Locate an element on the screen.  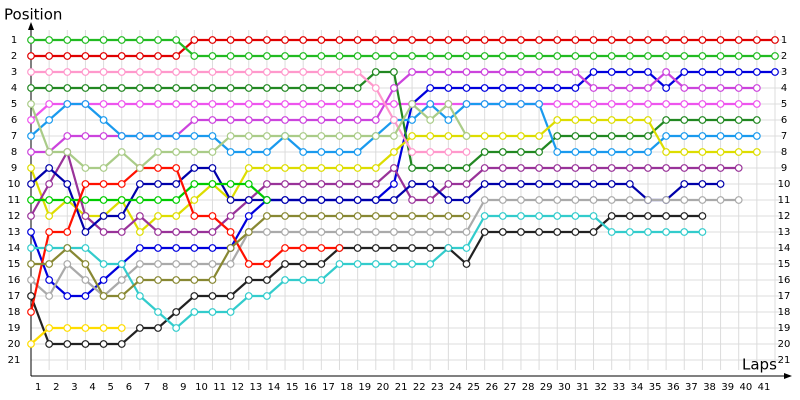
x-tick-label: 33 is located at coordinates (618, 387).